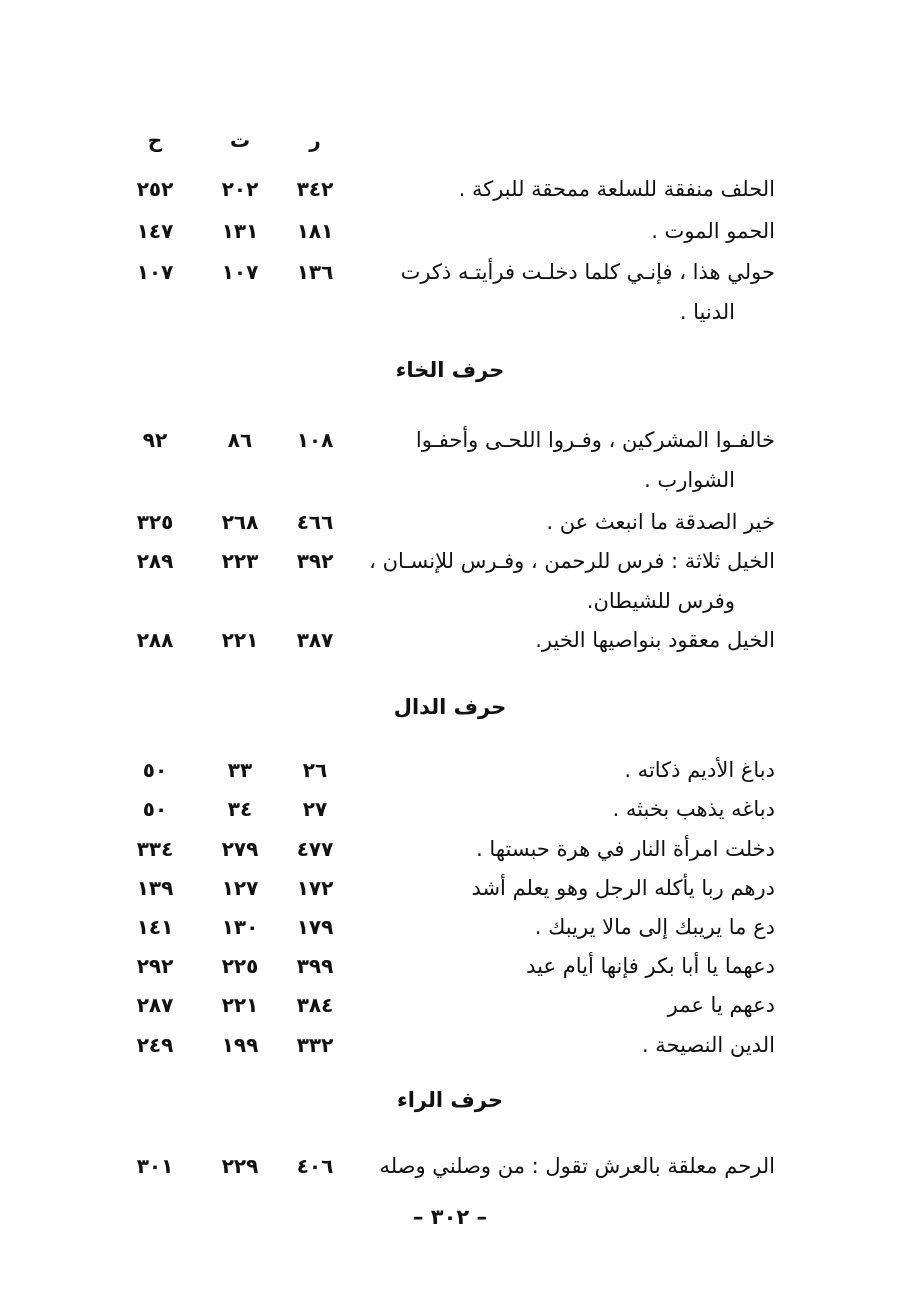 The height and width of the screenshot is (1314, 900). What do you see at coordinates (595, 440) in the screenshot?
I see `entry-text: خالفـوا المشركين ، وفـروا اللحـى وأحفـوا` at bounding box center [595, 440].